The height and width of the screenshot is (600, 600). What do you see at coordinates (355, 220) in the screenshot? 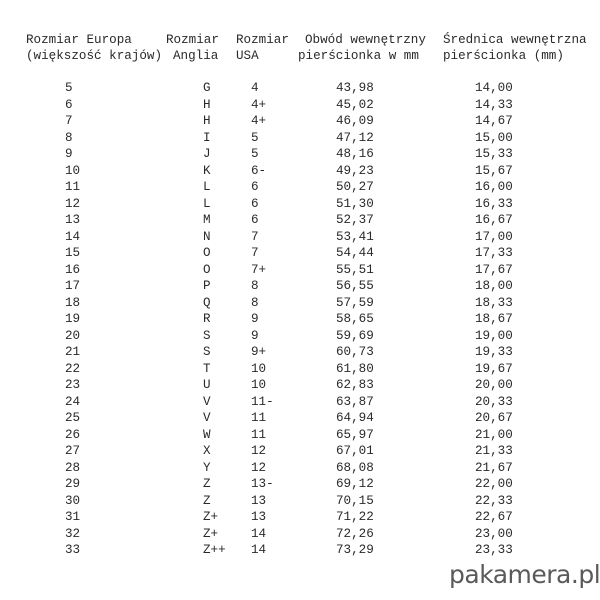
I see `circumference-cell: 52,37` at bounding box center [355, 220].